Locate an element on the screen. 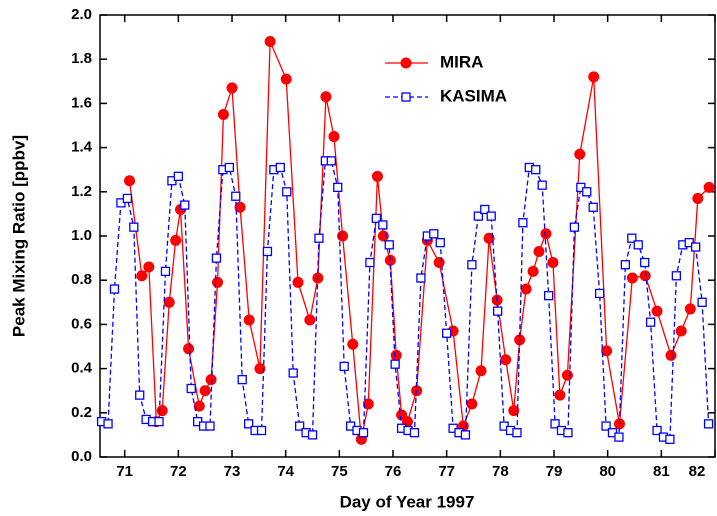  x-tick-label: 81 is located at coordinates (661, 471).